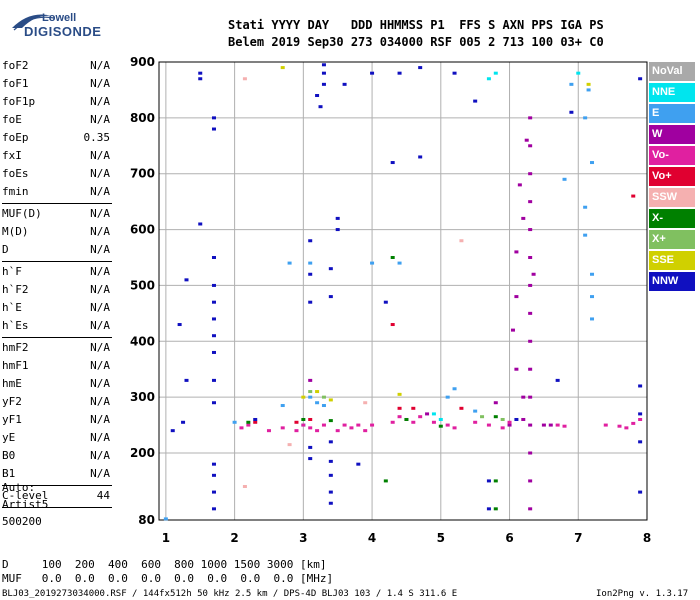 This screenshot has width=700, height=600. I want to click on param-label: h`Es, so click(15, 325).